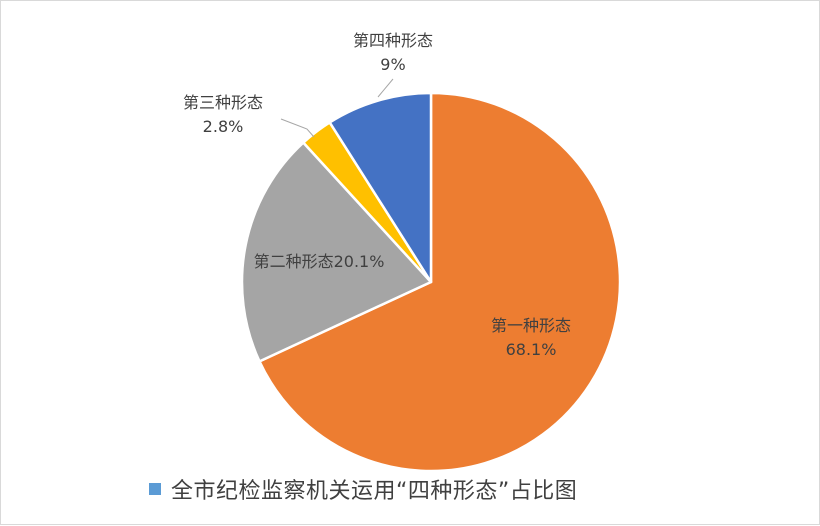 Image resolution: width=820 pixels, height=526 pixels. Describe the element at coordinates (392, 64) in the screenshot. I see `data-label-value-4: 9%` at that location.